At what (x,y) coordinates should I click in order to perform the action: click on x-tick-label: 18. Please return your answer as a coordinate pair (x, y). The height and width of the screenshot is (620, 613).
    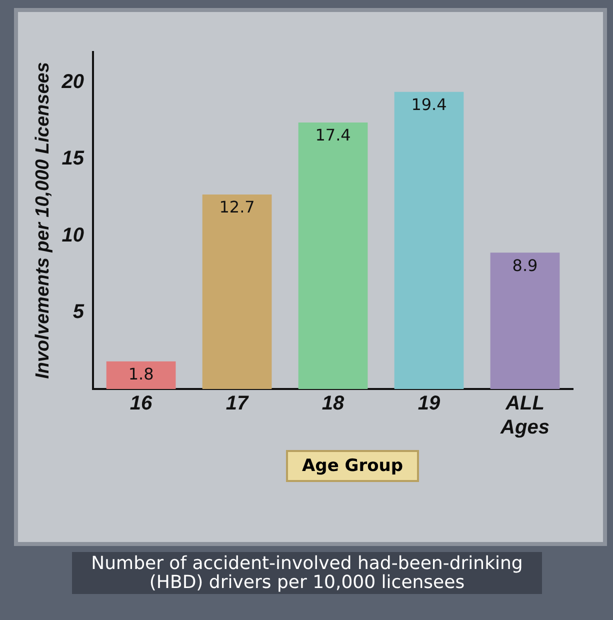
    Looking at the image, I should click on (334, 403).